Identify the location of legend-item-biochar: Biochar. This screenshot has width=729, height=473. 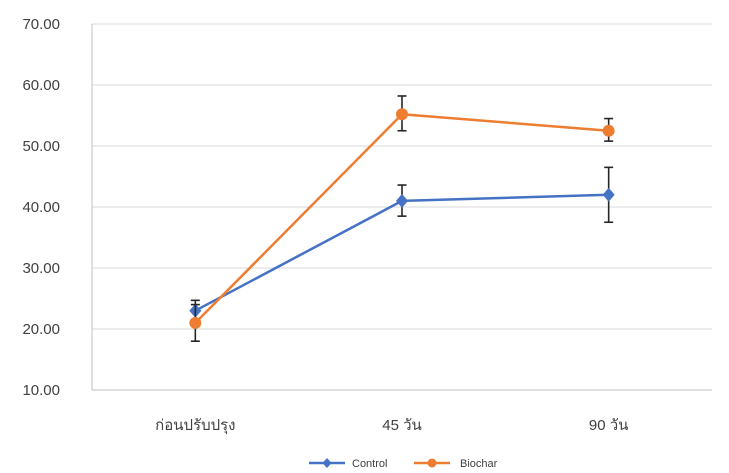
(456, 464).